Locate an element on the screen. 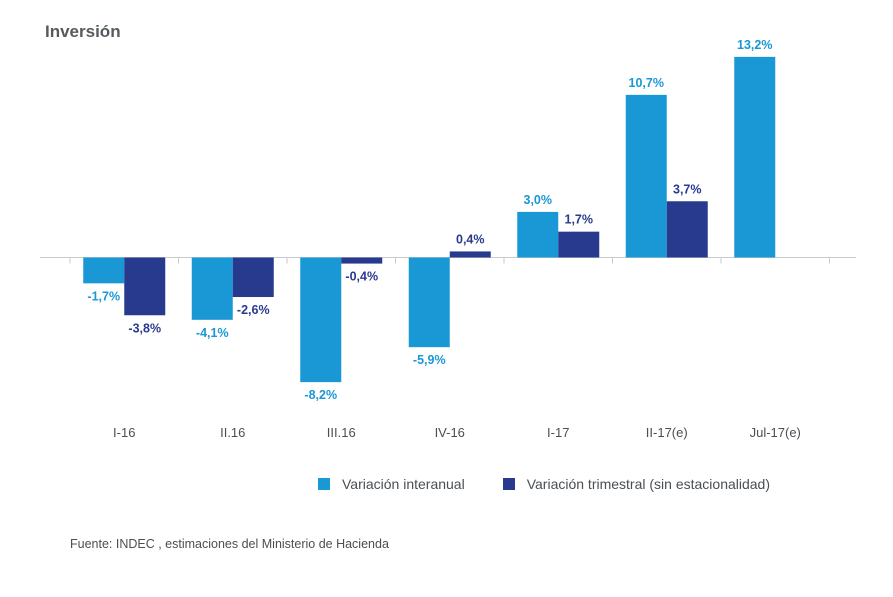 This screenshot has width=893, height=597. data-label: 0,4% is located at coordinates (470, 239).